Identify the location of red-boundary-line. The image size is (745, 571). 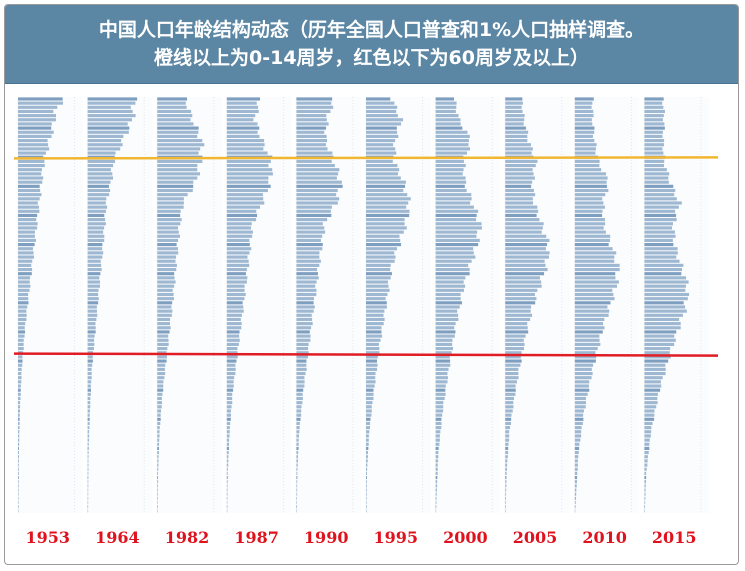
(366, 354).